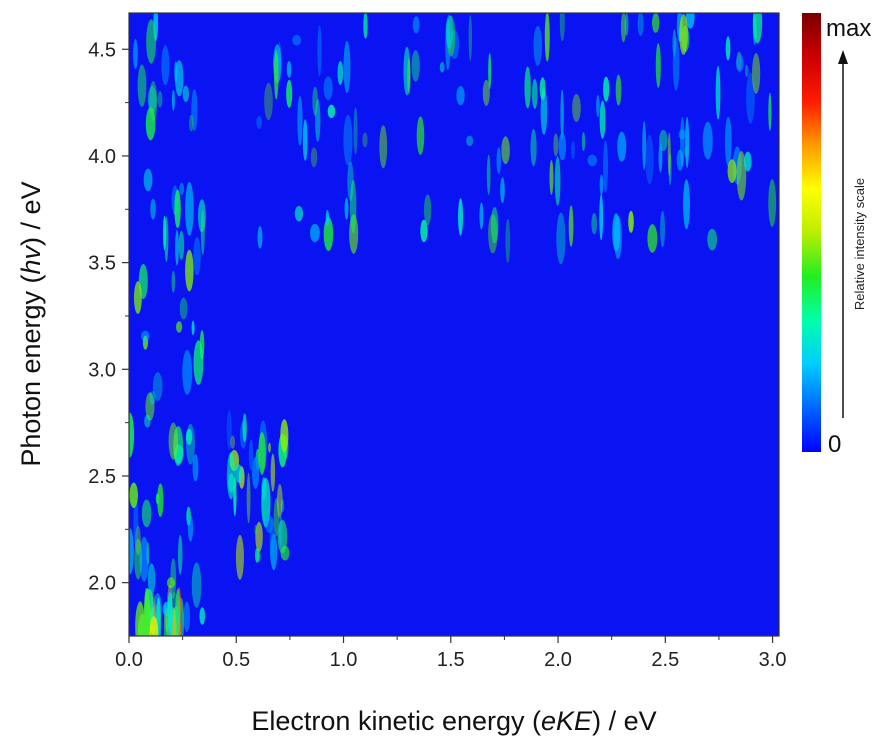 Image resolution: width=891 pixels, height=742 pixels. Describe the element at coordinates (558, 660) in the screenshot. I see `x-tick-label: 2.0` at that location.